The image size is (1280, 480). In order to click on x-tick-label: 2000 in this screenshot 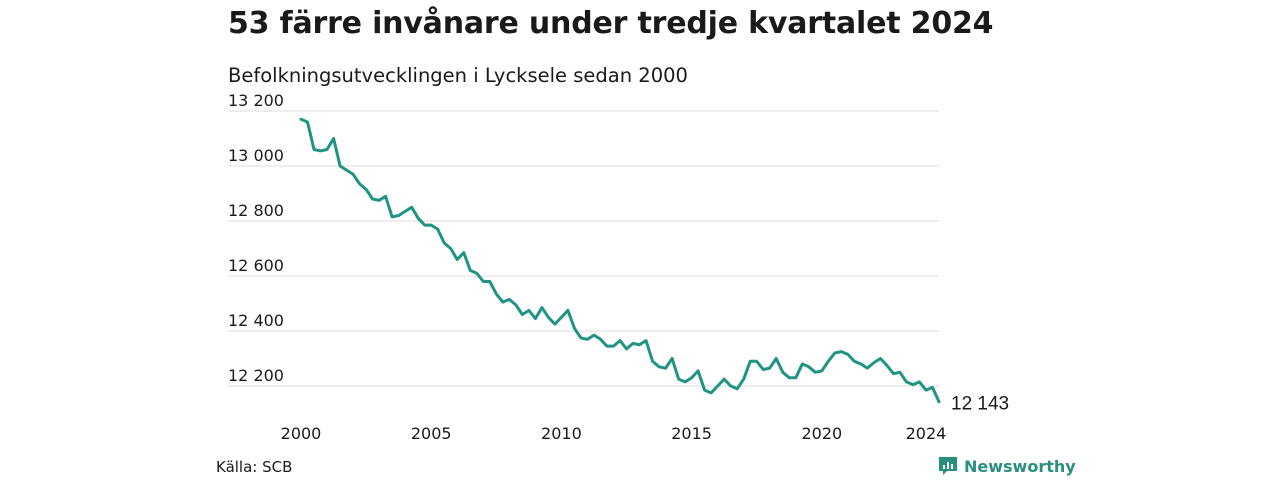, I will do `click(301, 433)`.